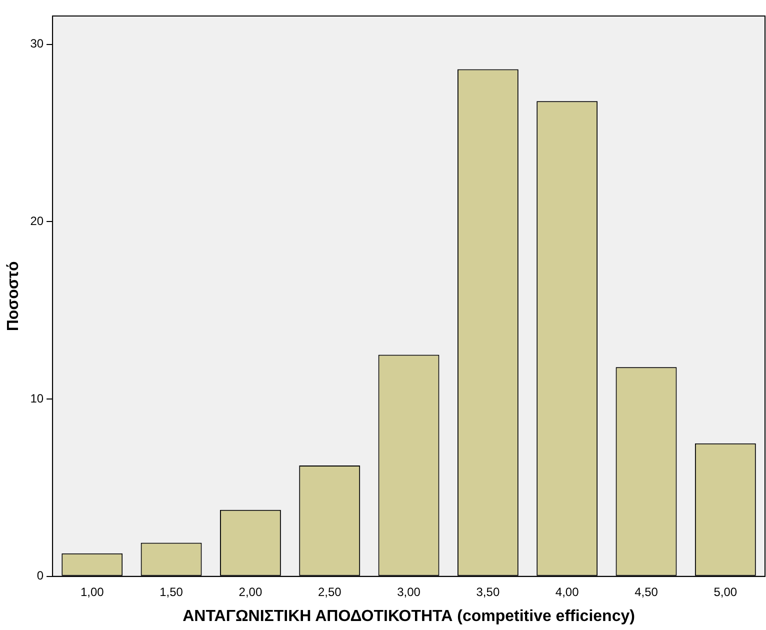  I want to click on x-tick-label: 1,50, so click(172, 591).